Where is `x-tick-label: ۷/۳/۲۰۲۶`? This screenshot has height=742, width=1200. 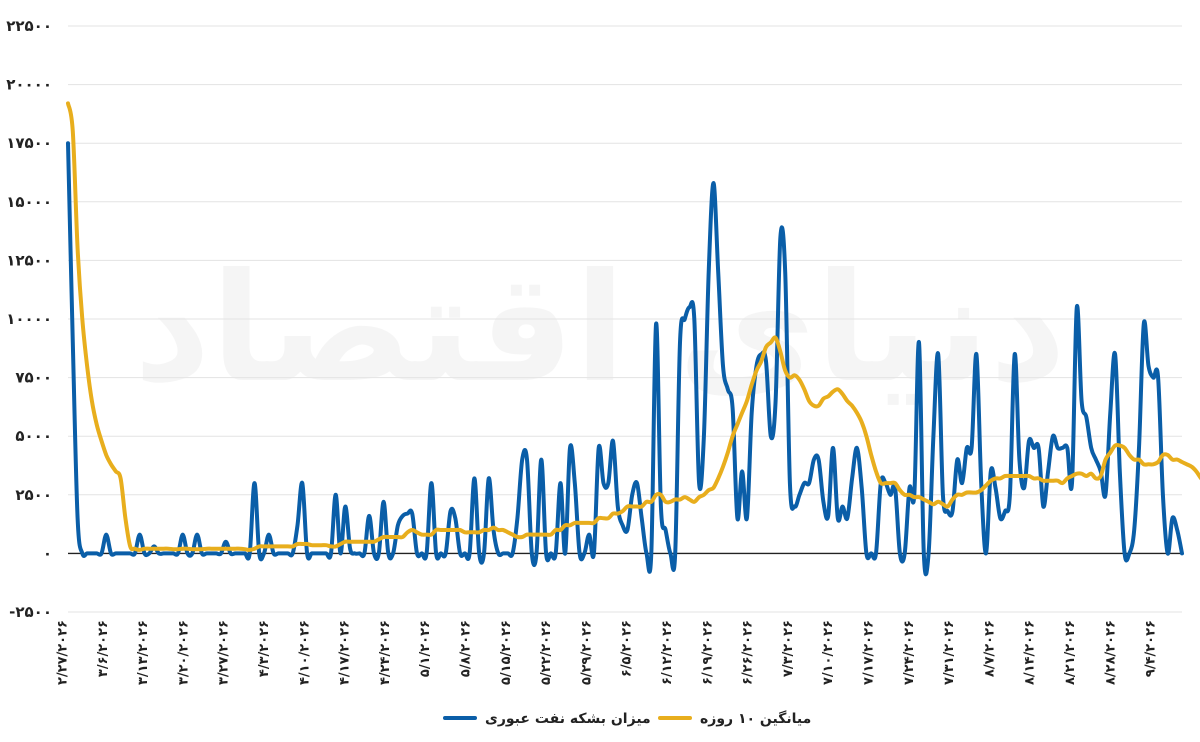
x-tick-label: ۷/۳/۲۰۲۶ is located at coordinates (788, 648).